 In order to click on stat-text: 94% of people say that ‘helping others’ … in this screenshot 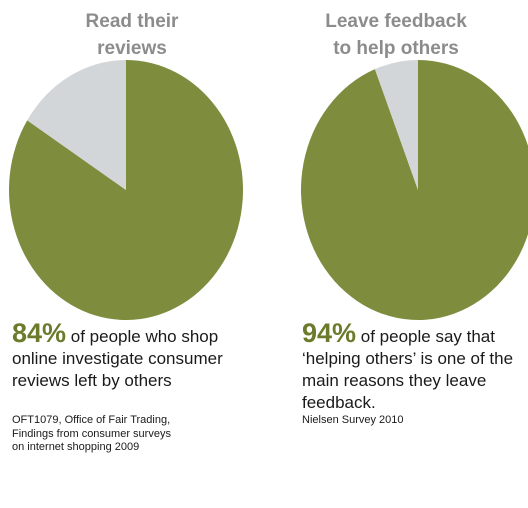, I will do `click(415, 367)`.